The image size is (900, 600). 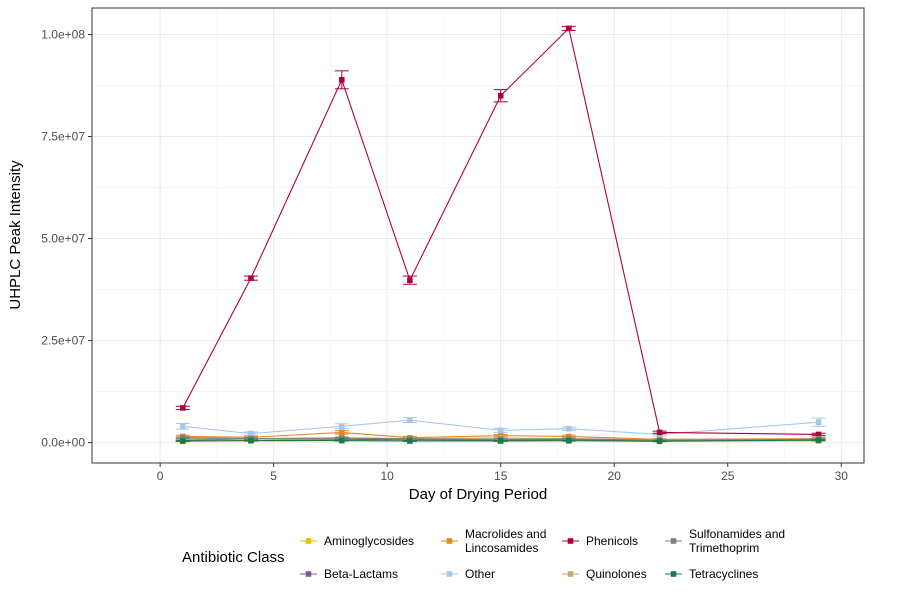 What do you see at coordinates (724, 548) in the screenshot?
I see `legend-label-line2: Trimethoprim` at bounding box center [724, 548].